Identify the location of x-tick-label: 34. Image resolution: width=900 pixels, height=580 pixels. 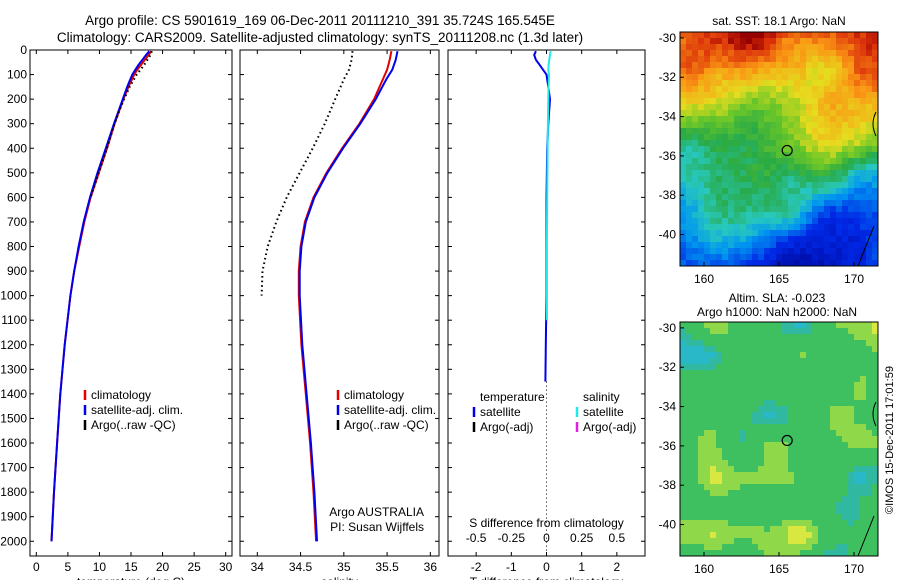
(258, 567).